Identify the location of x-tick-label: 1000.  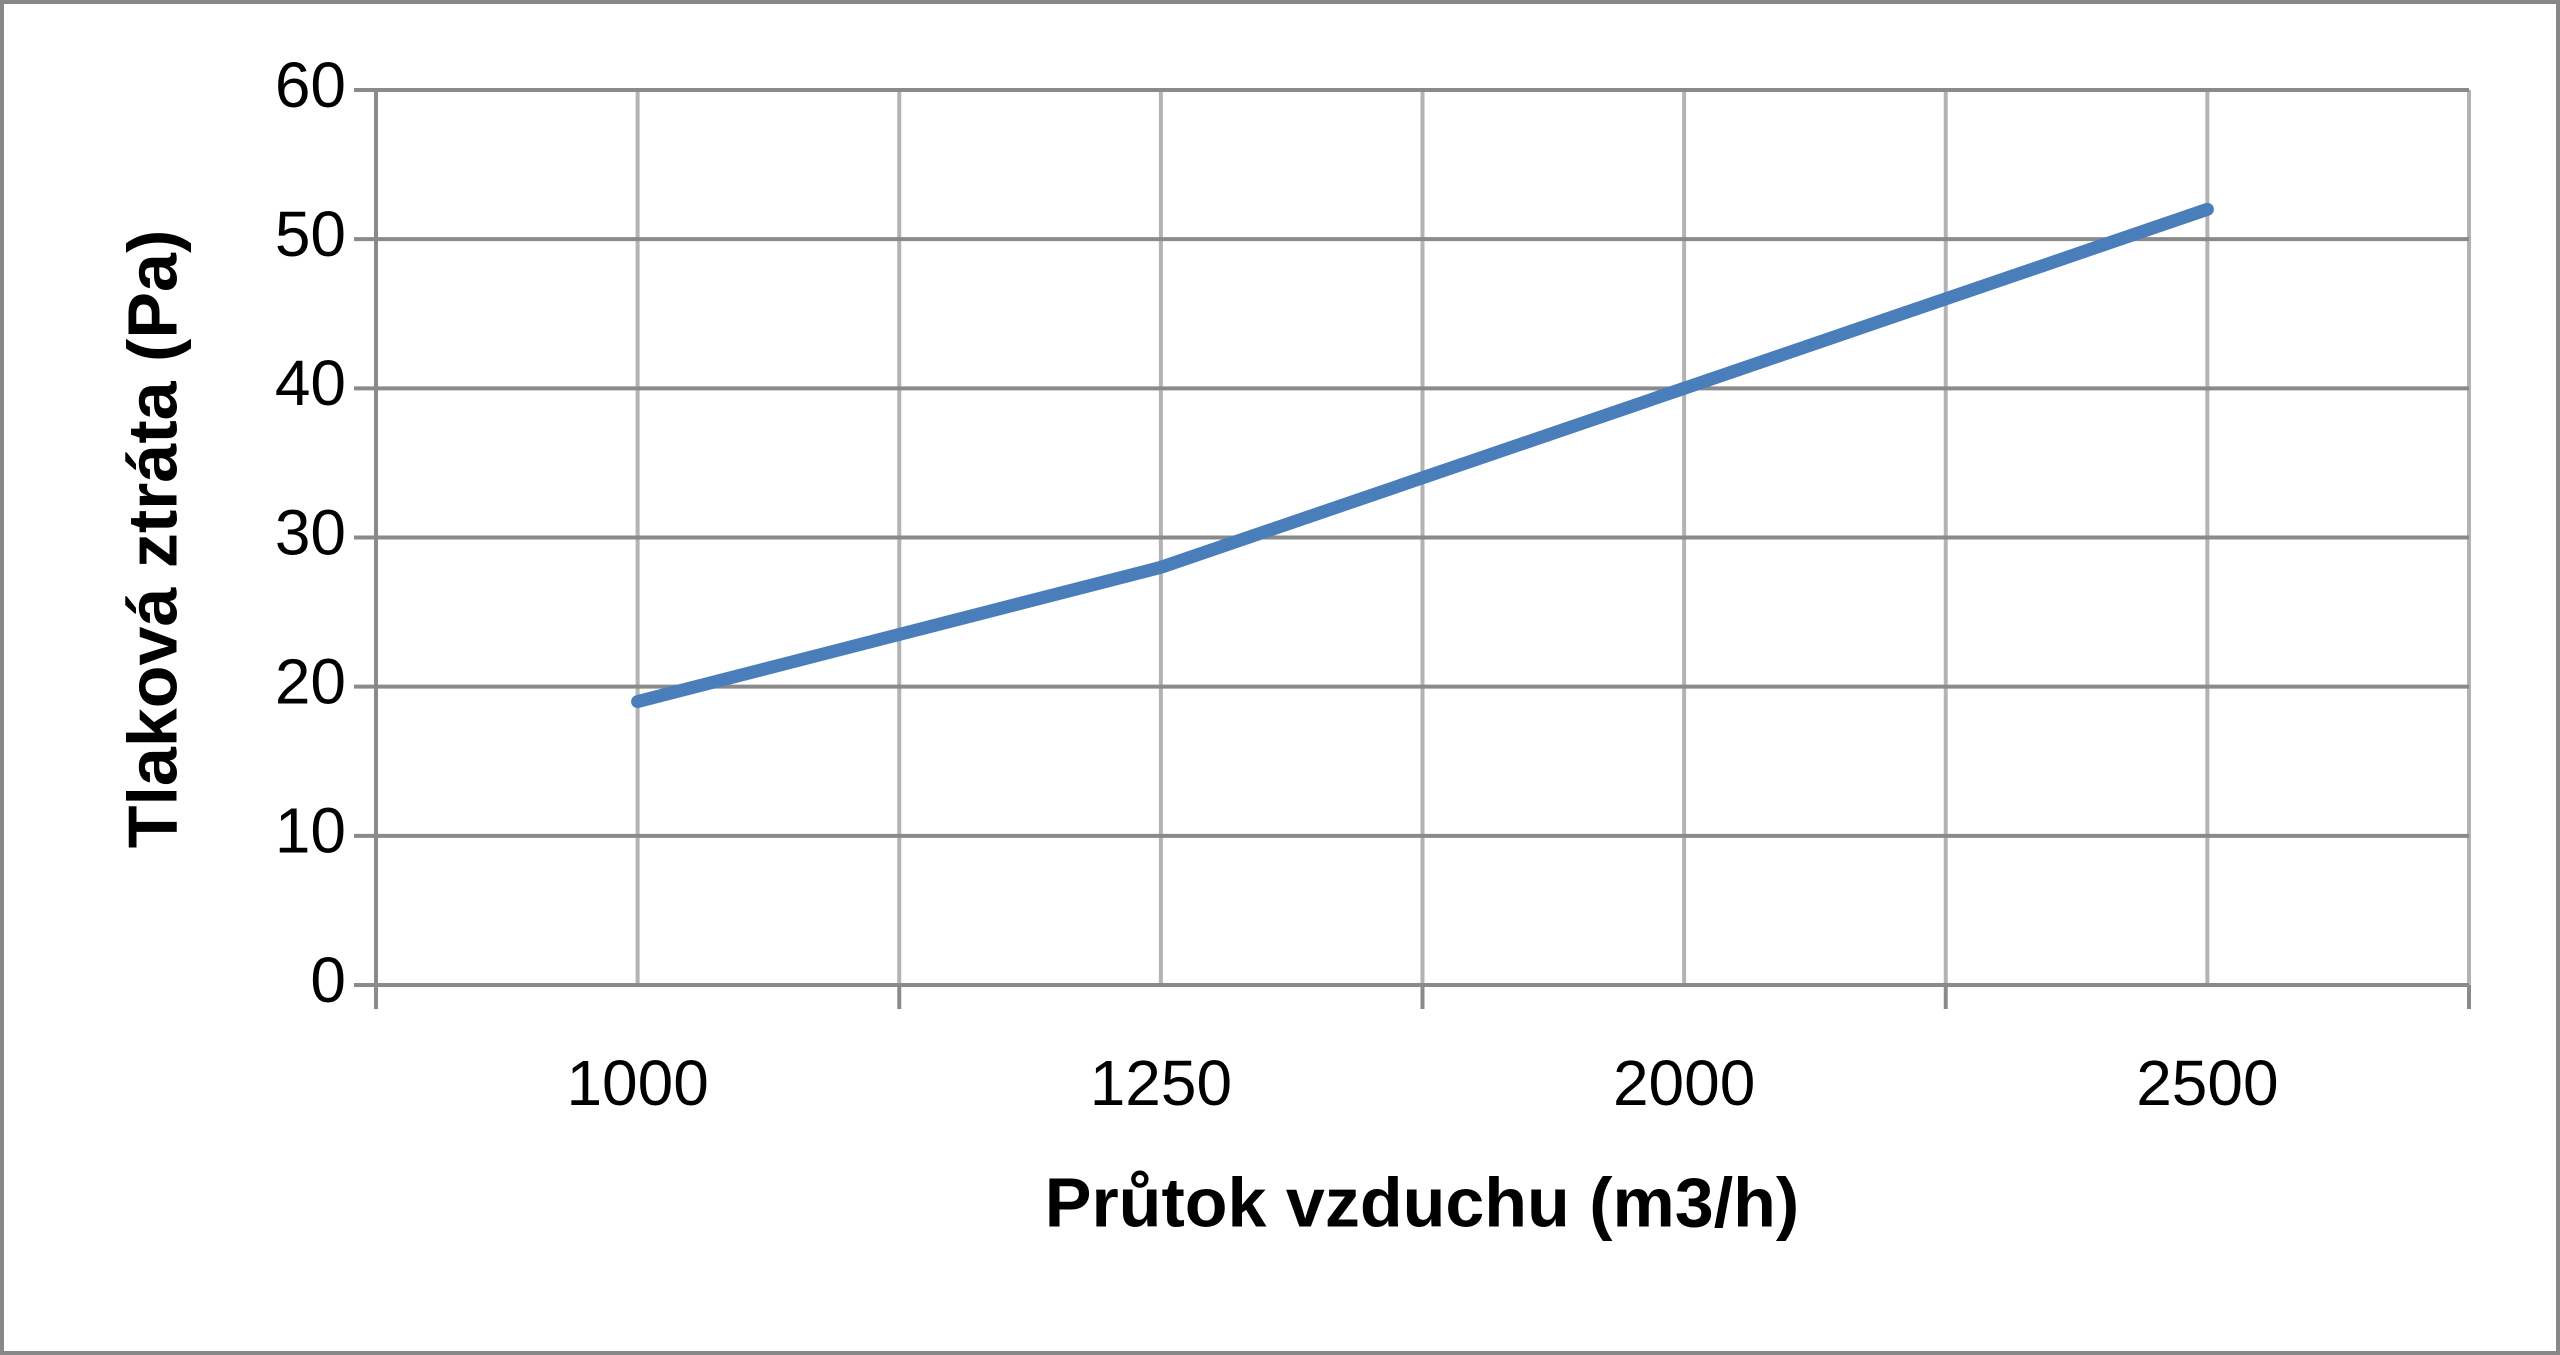
(637, 1083).